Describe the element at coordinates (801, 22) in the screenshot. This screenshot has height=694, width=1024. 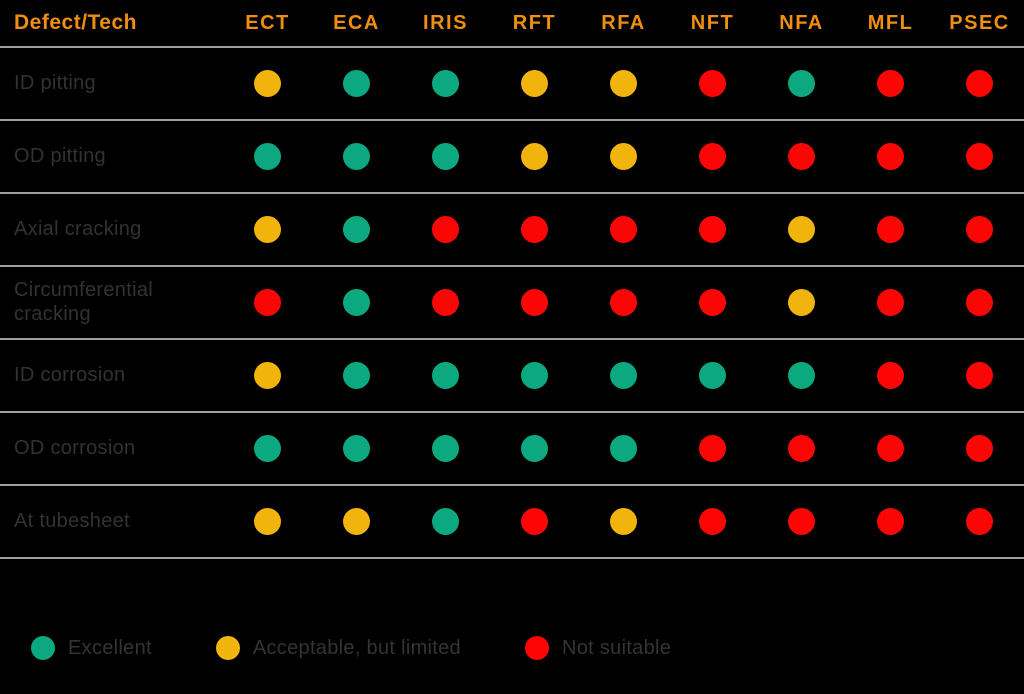
I see `tech-column-header-nfa: NFA` at that location.